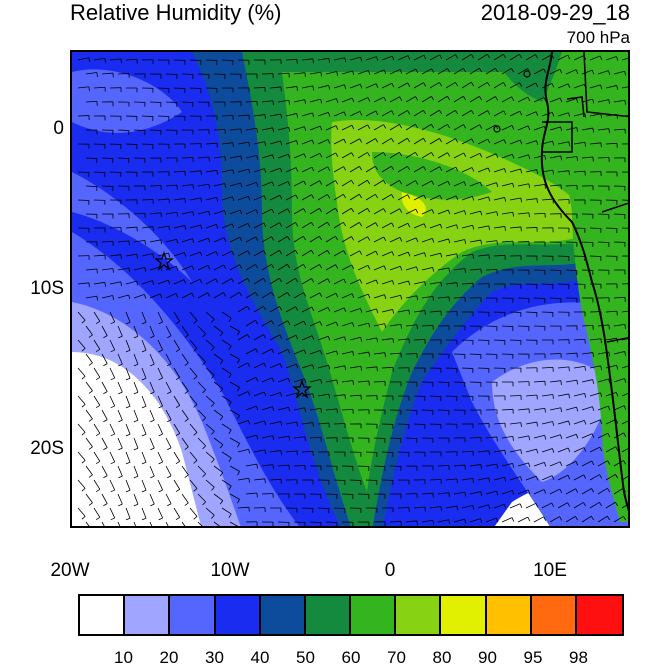 This screenshot has height=668, width=650. What do you see at coordinates (579, 658) in the screenshot?
I see `colorbar-tick-label: 98` at bounding box center [579, 658].